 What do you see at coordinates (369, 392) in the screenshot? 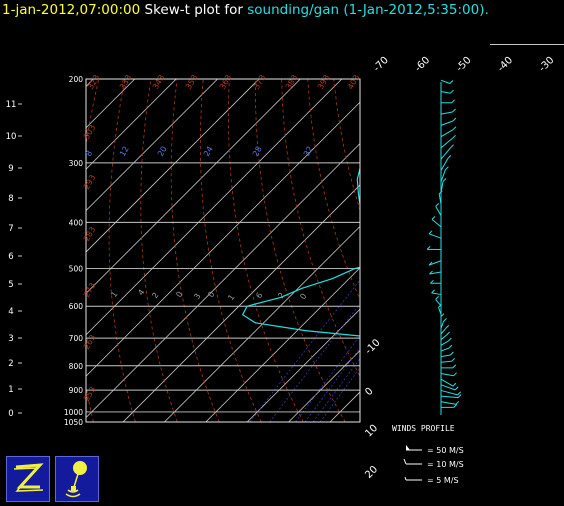
I see `temperature-right-label: 0` at bounding box center [369, 392].